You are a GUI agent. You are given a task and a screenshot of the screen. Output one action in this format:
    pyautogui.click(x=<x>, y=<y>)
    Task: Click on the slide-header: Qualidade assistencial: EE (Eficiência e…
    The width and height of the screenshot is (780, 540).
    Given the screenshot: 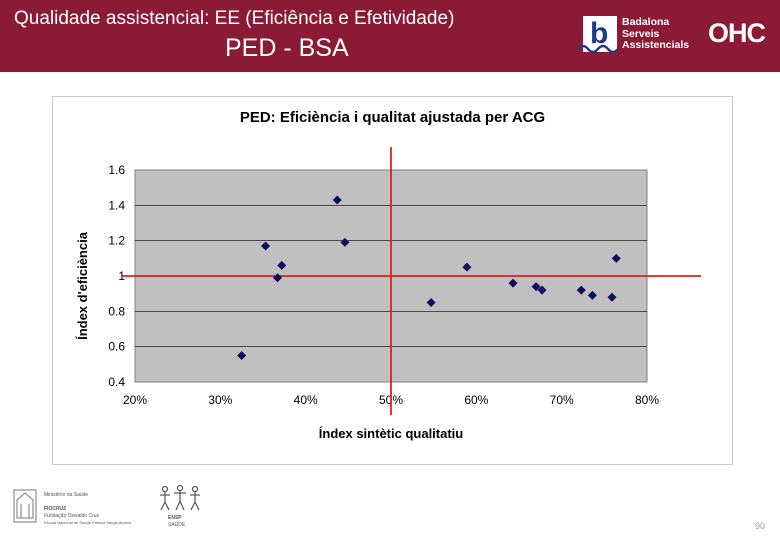 What is the action you would take?
    pyautogui.click(x=390, y=36)
    